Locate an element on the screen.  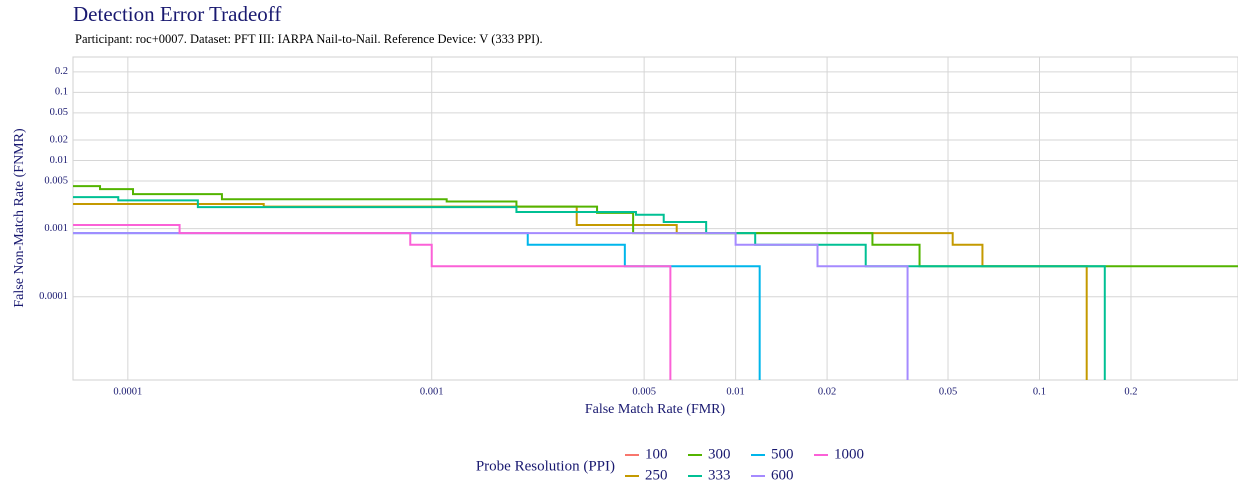
x-tick-label: 0.02 is located at coordinates (827, 391).